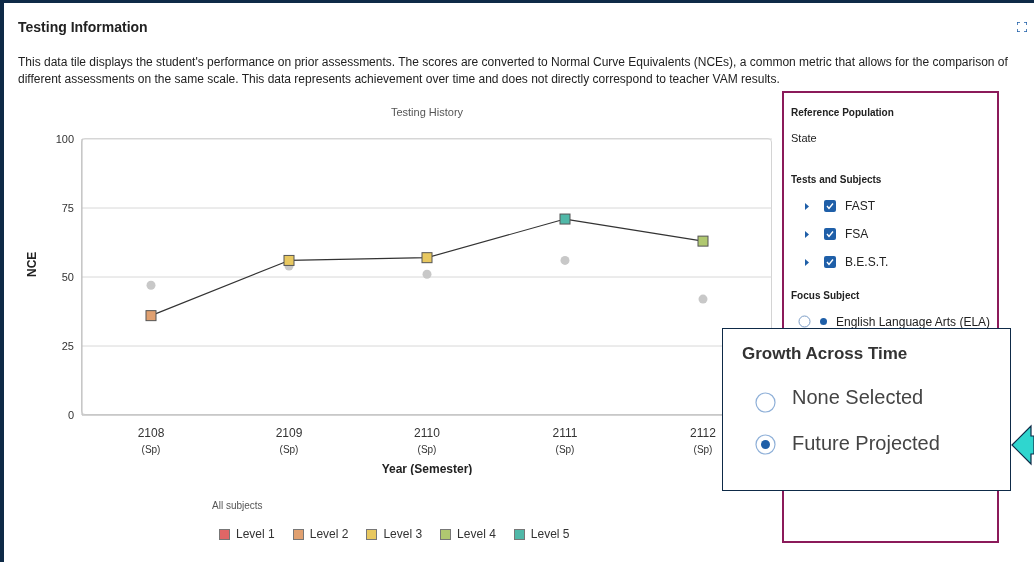 The width and height of the screenshot is (1034, 562). What do you see at coordinates (825, 295) in the screenshot?
I see `text: Focus Subject` at bounding box center [825, 295].